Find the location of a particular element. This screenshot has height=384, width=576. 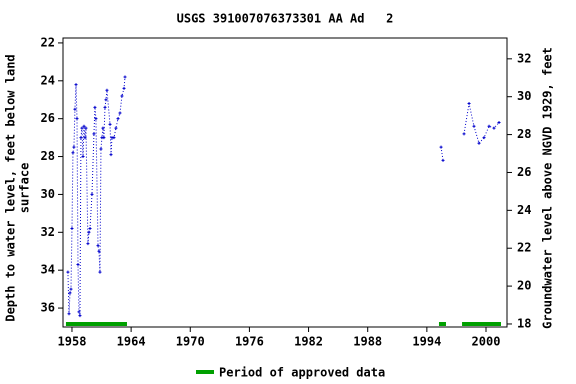

y-tick-label: 36 is located at coordinates (48, 308).